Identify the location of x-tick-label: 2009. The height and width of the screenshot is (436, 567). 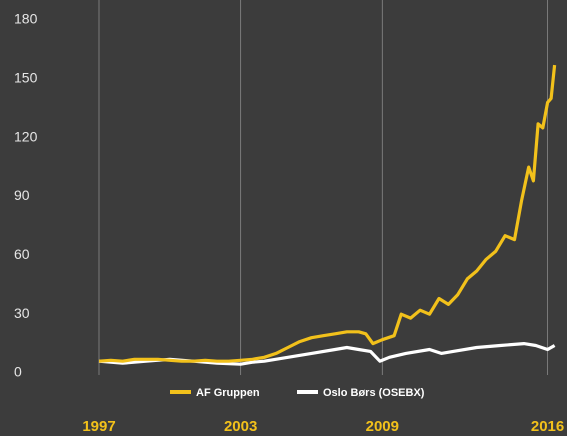
(382, 426).